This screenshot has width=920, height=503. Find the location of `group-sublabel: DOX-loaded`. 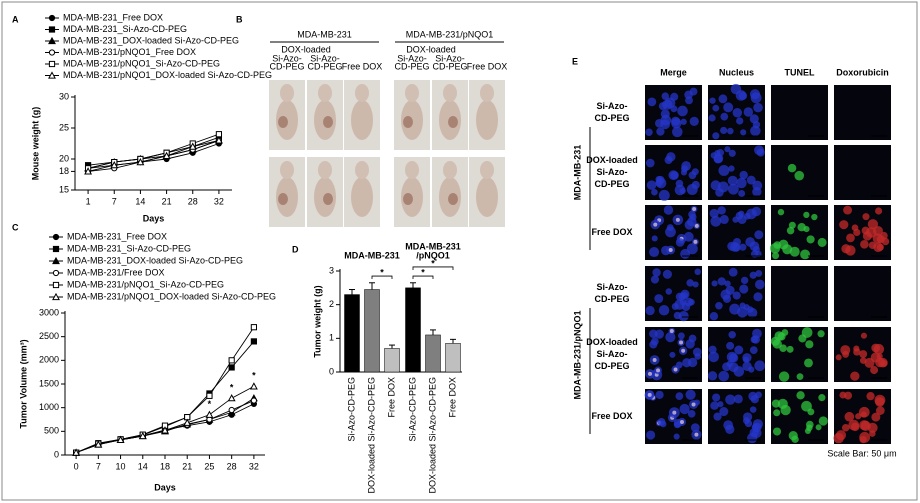

group-sublabel: DOX-loaded is located at coordinates (306, 49).